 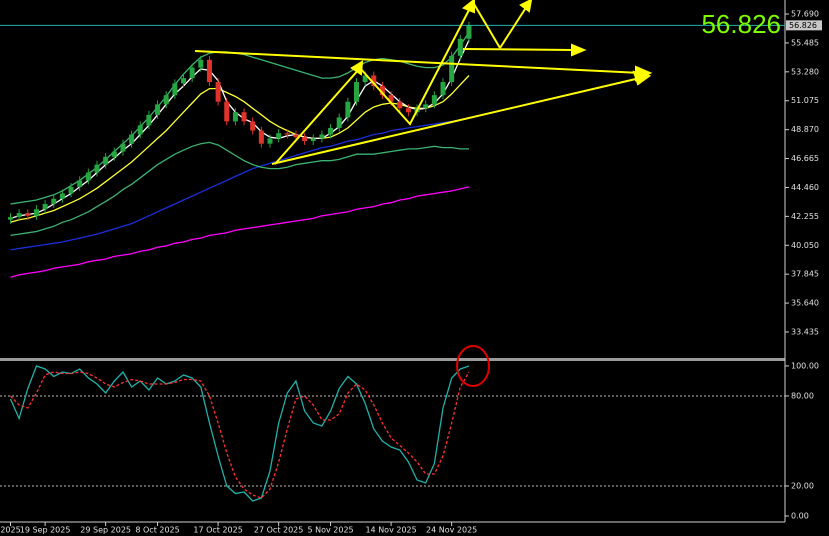 What do you see at coordinates (805, 71) in the screenshot?
I see `y-tick-label: 53.280` at bounding box center [805, 71].